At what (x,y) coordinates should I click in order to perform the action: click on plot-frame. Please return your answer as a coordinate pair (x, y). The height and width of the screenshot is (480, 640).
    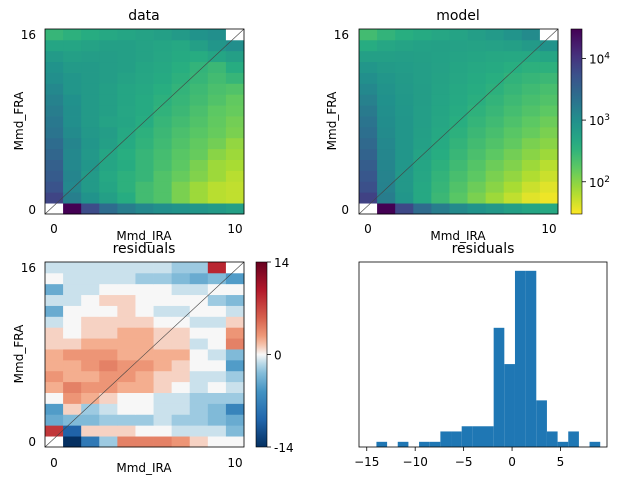
    Looking at the image, I should click on (458, 121).